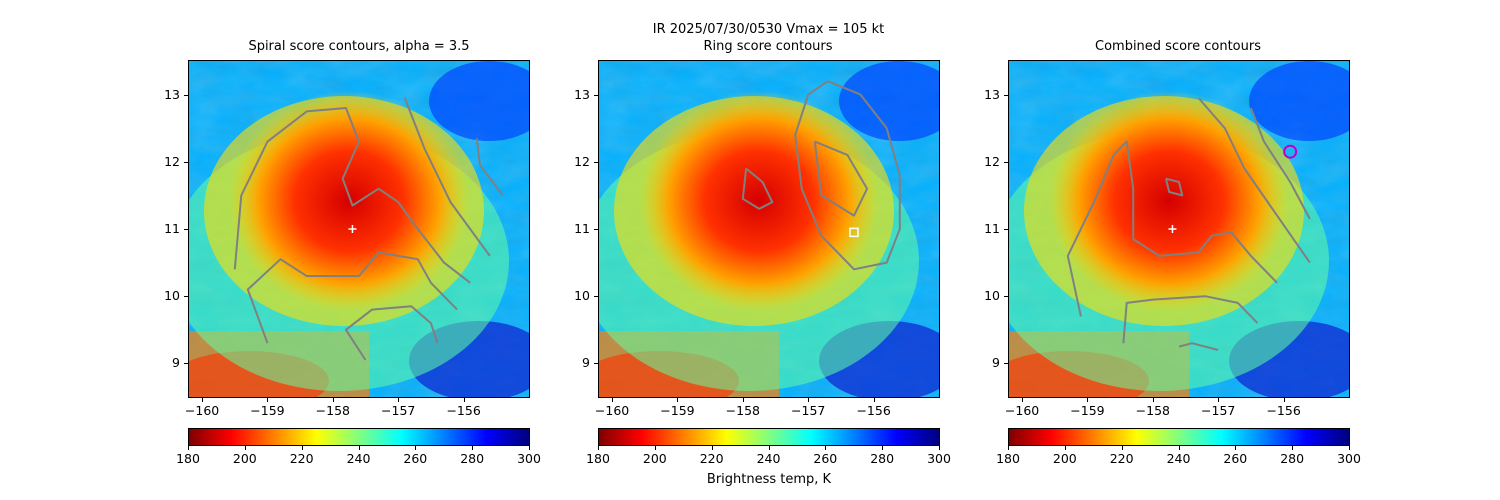  I want to click on spiral-colorbar, so click(359, 437).